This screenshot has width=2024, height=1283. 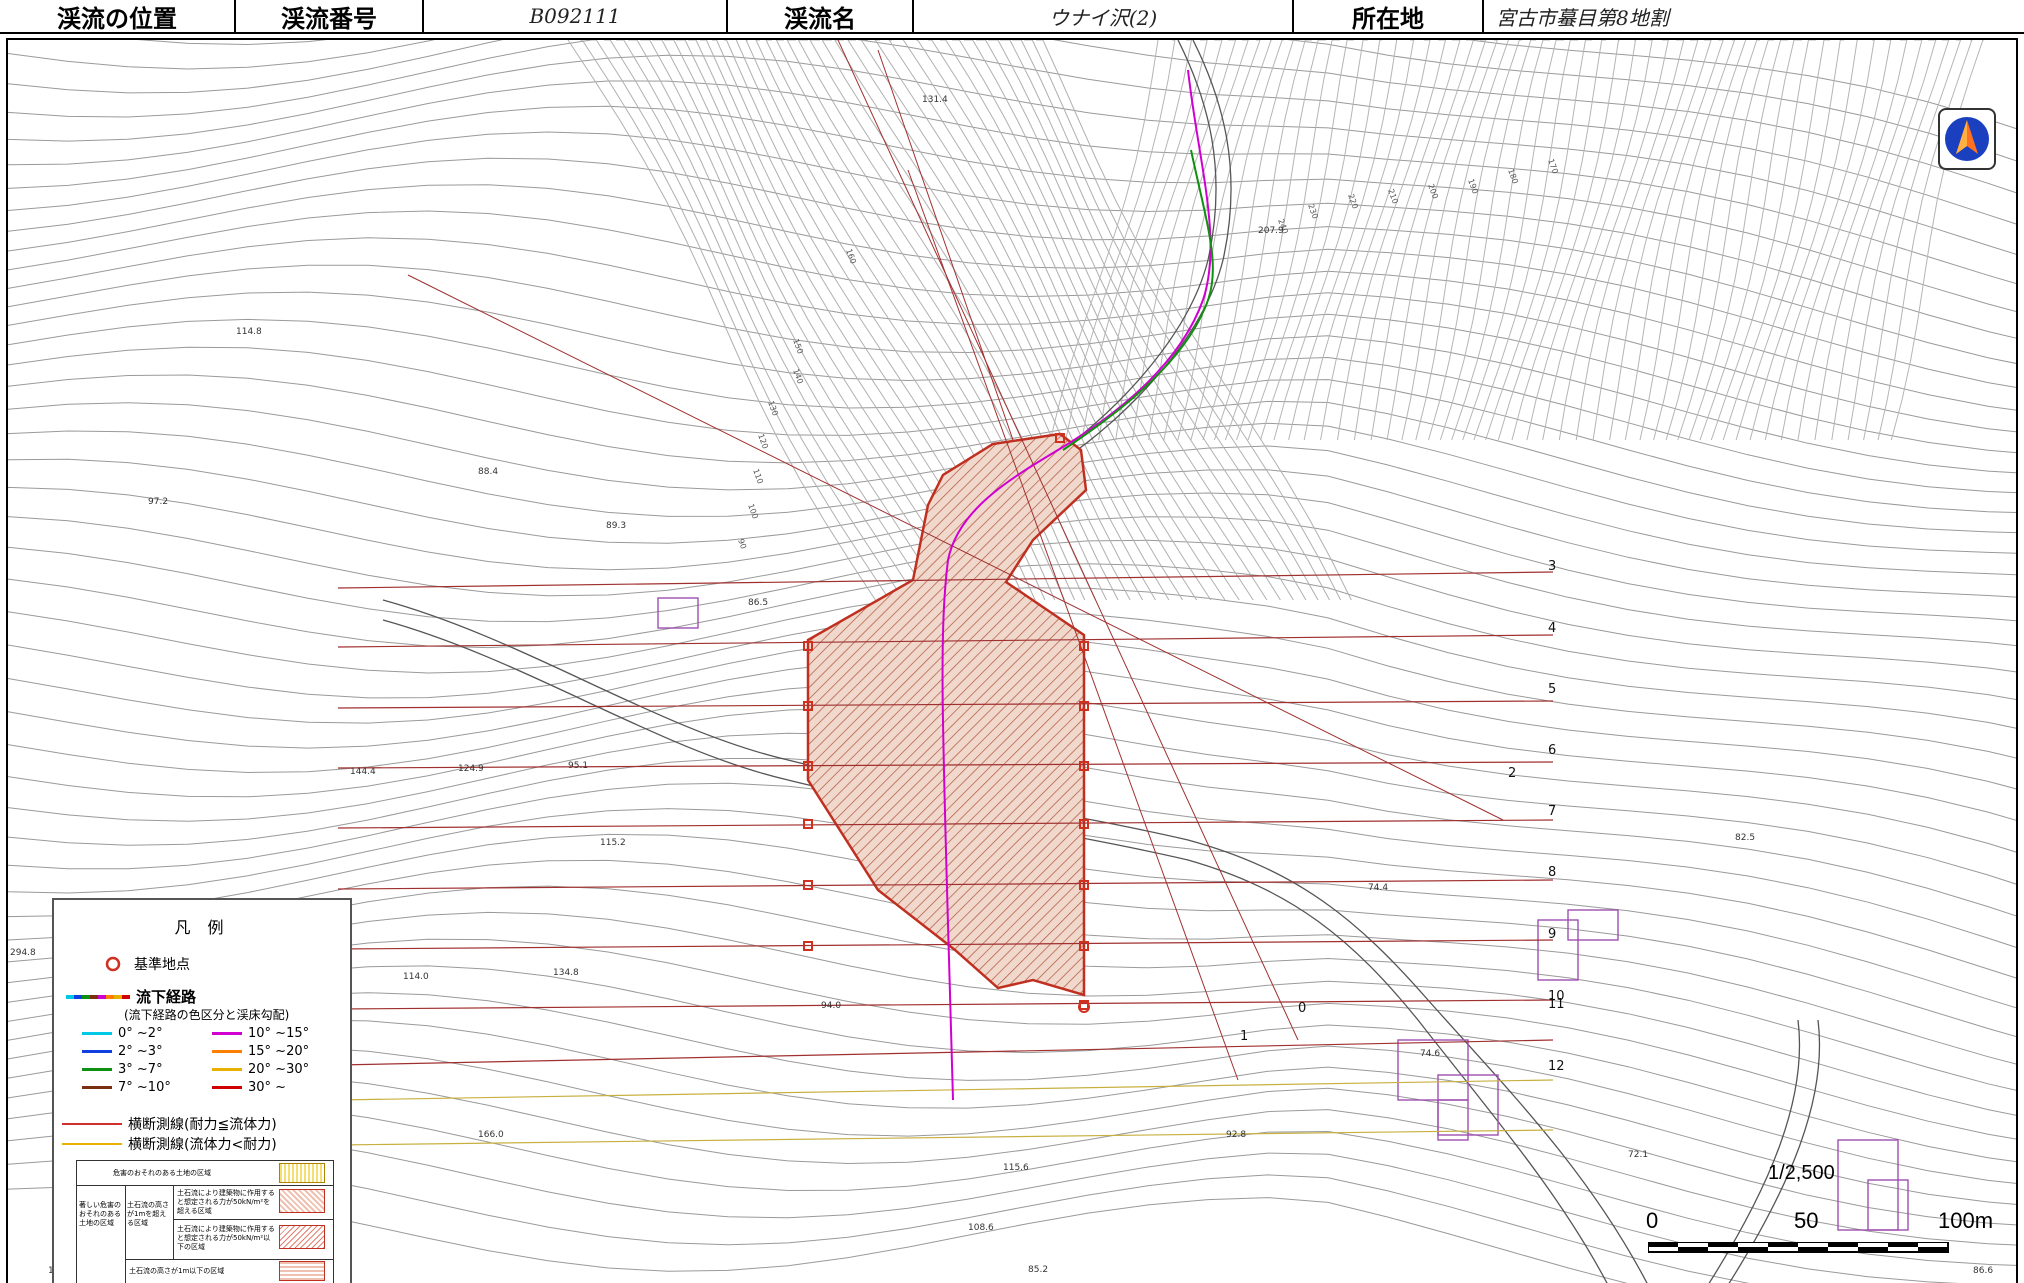 What do you see at coordinates (1966, 1220) in the screenshot?
I see `scale-end: 100m` at bounding box center [1966, 1220].